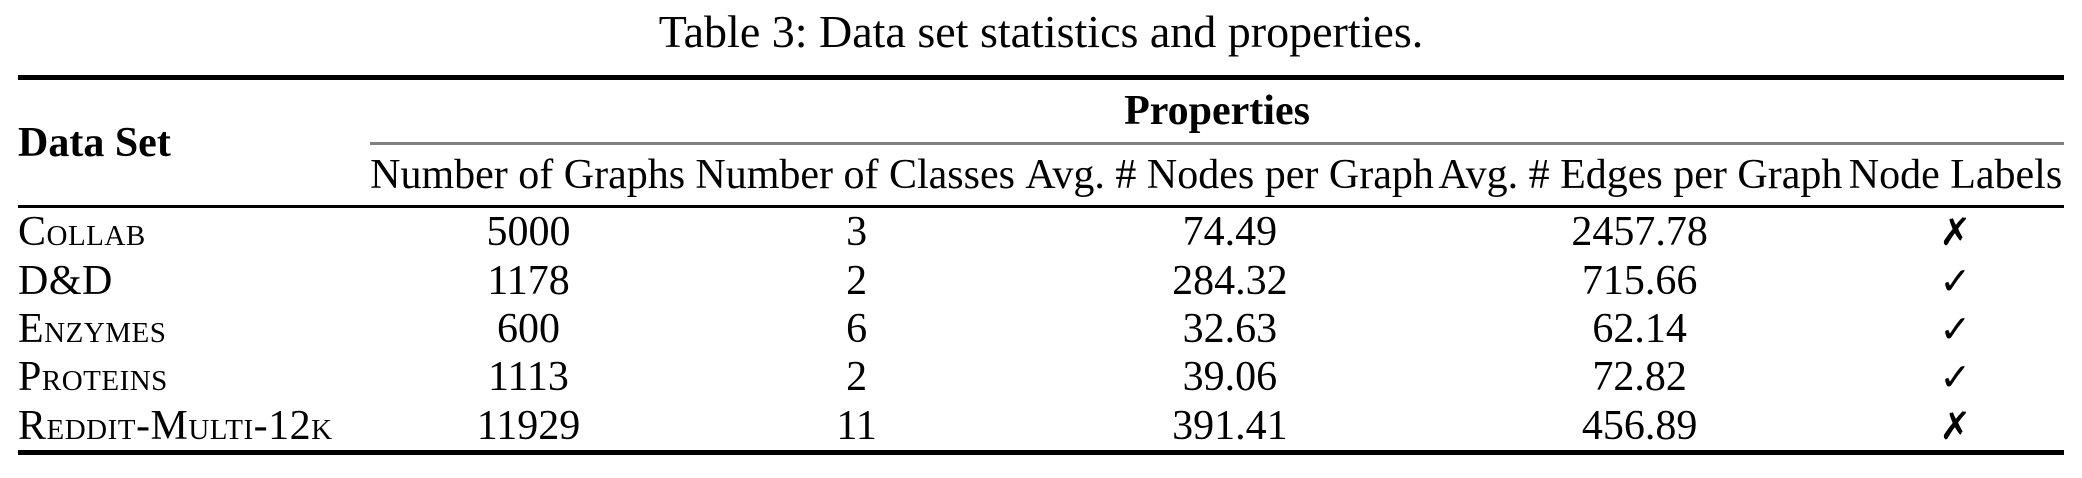  What do you see at coordinates (1230, 328) in the screenshot?
I see `cell-avg-nodes: 32.63` at bounding box center [1230, 328].